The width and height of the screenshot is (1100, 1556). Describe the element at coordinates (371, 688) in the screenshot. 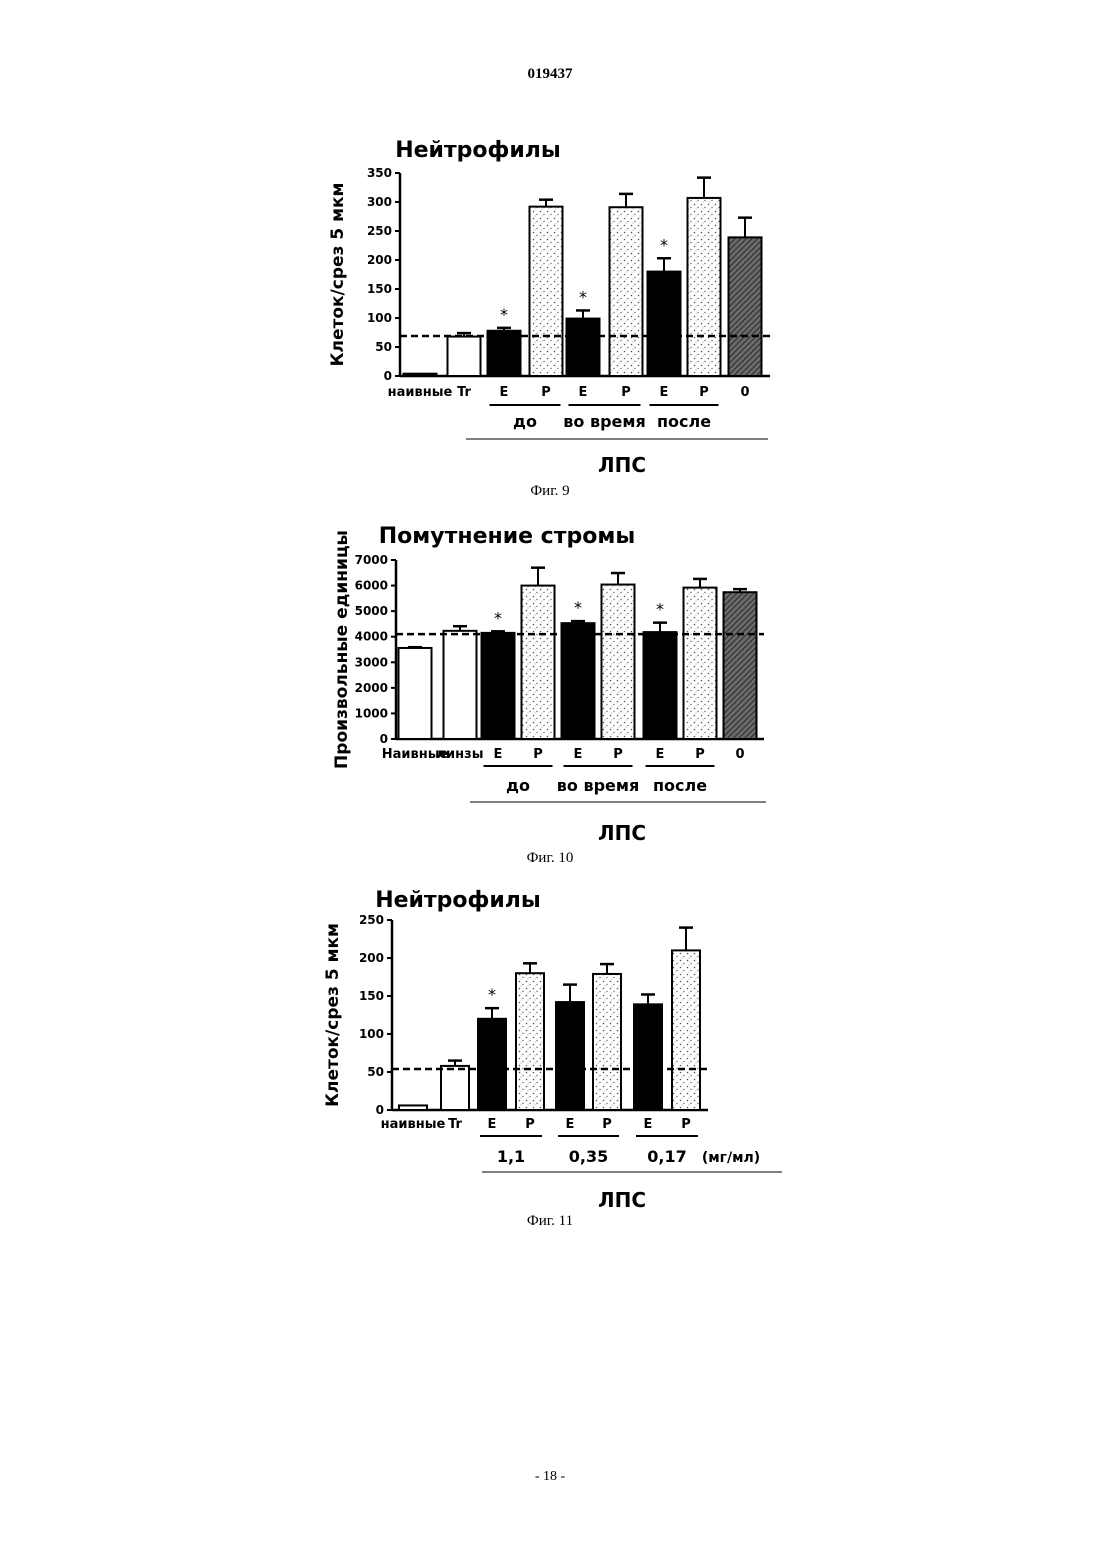

I see `y-tick-label: 2000` at that location.